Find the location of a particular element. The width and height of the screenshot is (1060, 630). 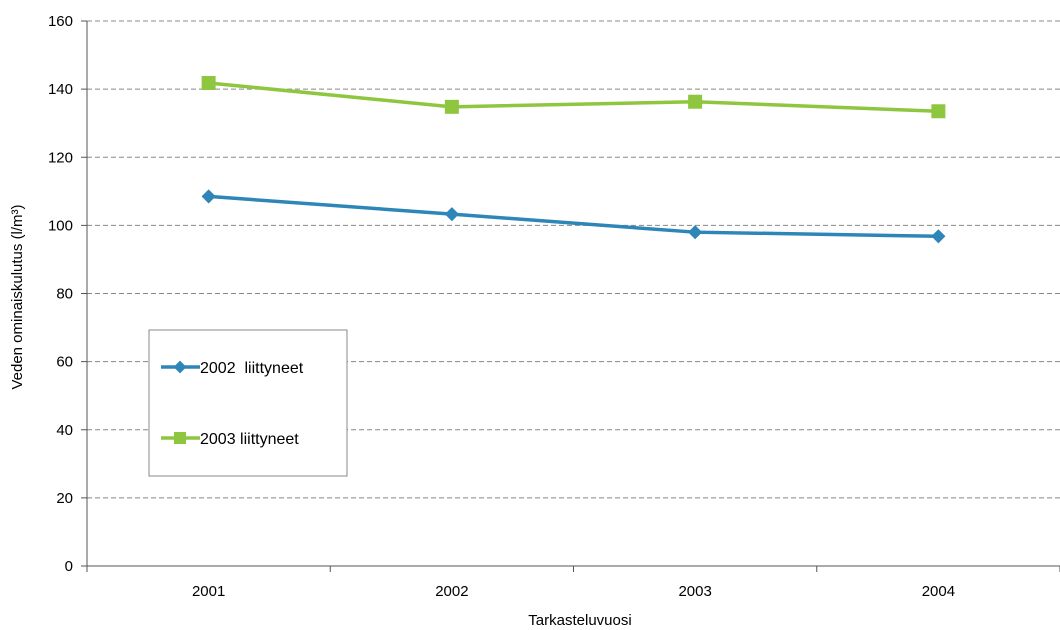

y-tick-label-40: 40 is located at coordinates (64, 430).